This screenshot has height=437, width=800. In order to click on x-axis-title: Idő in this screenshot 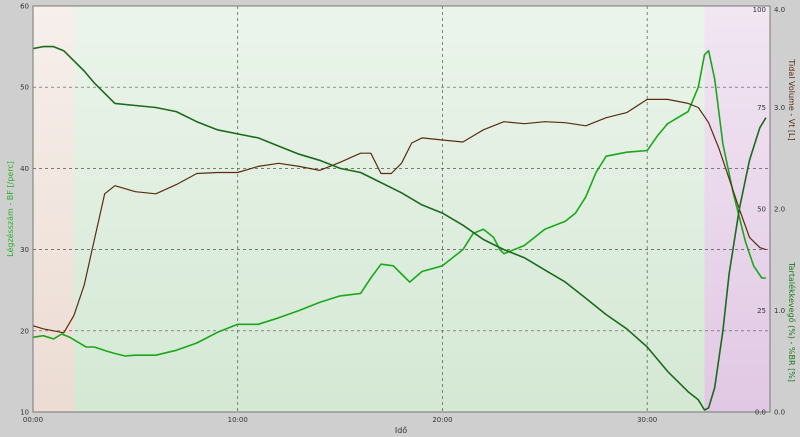, I will do `click(401, 430)`.